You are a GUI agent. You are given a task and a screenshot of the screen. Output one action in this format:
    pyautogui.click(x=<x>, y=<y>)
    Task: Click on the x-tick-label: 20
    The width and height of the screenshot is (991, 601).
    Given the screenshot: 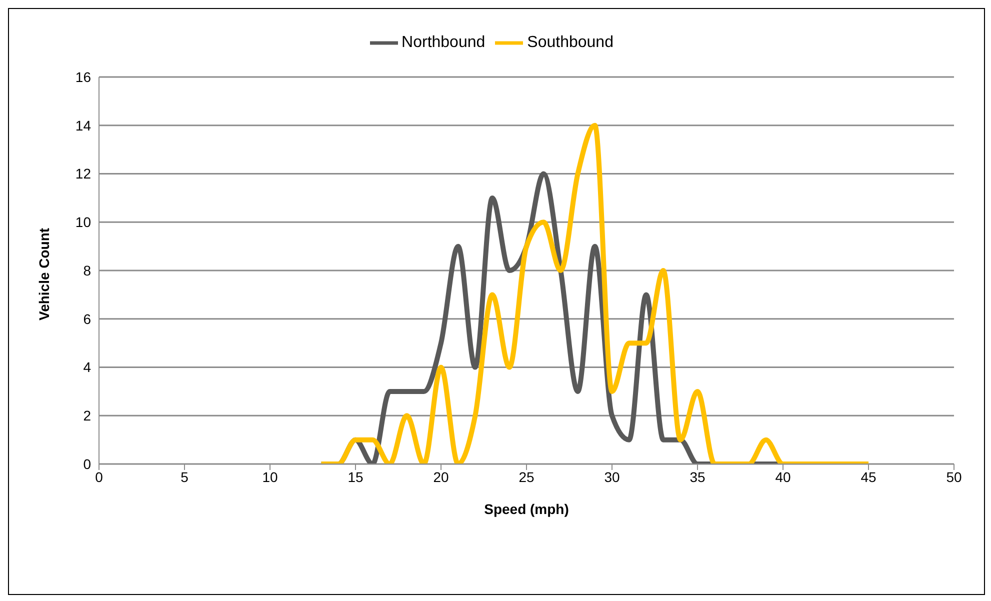 What is the action you would take?
    pyautogui.click(x=441, y=476)
    